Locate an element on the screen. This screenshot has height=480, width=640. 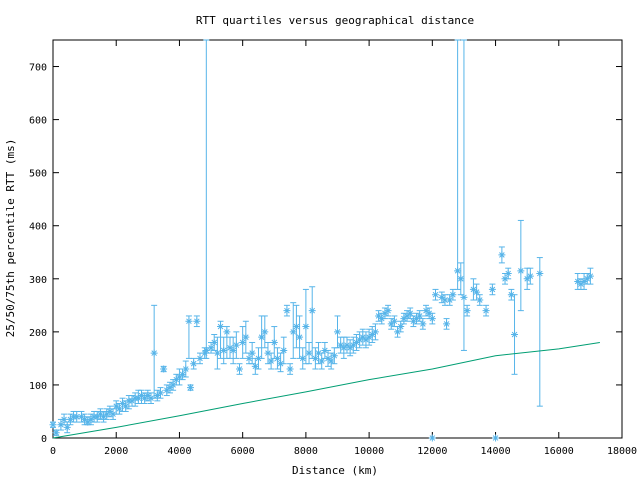
y-tick-label: 0 is located at coordinates (44, 439).